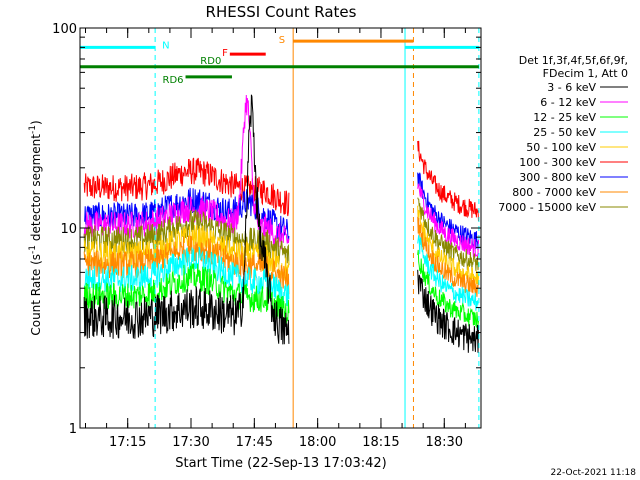  Describe the element at coordinates (281, 12) in the screenshot. I see `chart-title: RHESSI Count Rates` at that location.